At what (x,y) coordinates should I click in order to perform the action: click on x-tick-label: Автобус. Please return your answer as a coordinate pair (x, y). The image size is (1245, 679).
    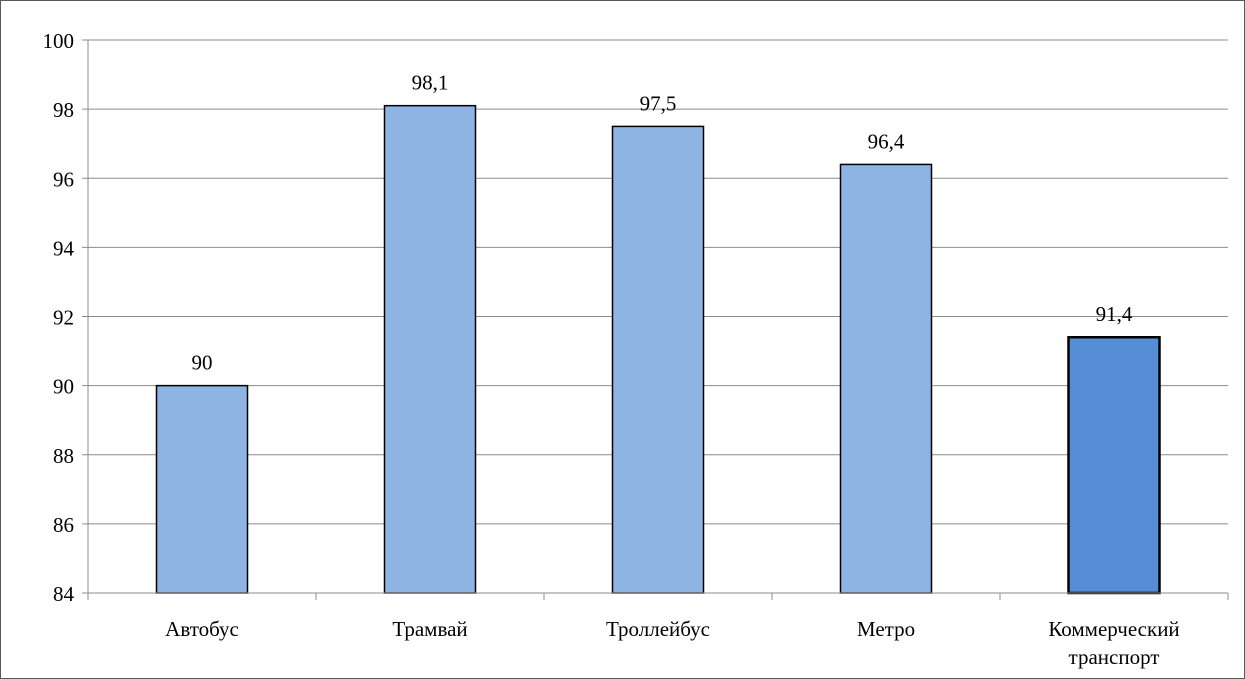
    Looking at the image, I should click on (202, 629).